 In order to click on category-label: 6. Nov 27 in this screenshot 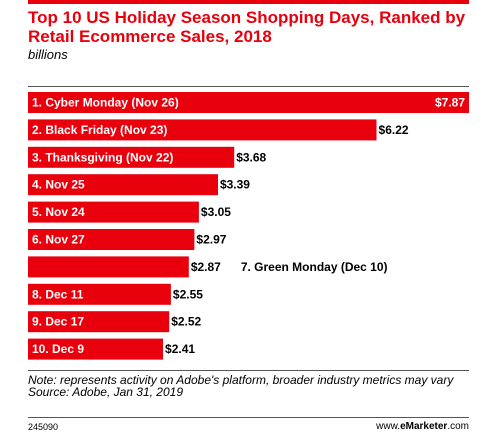, I will do `click(58, 240)`.